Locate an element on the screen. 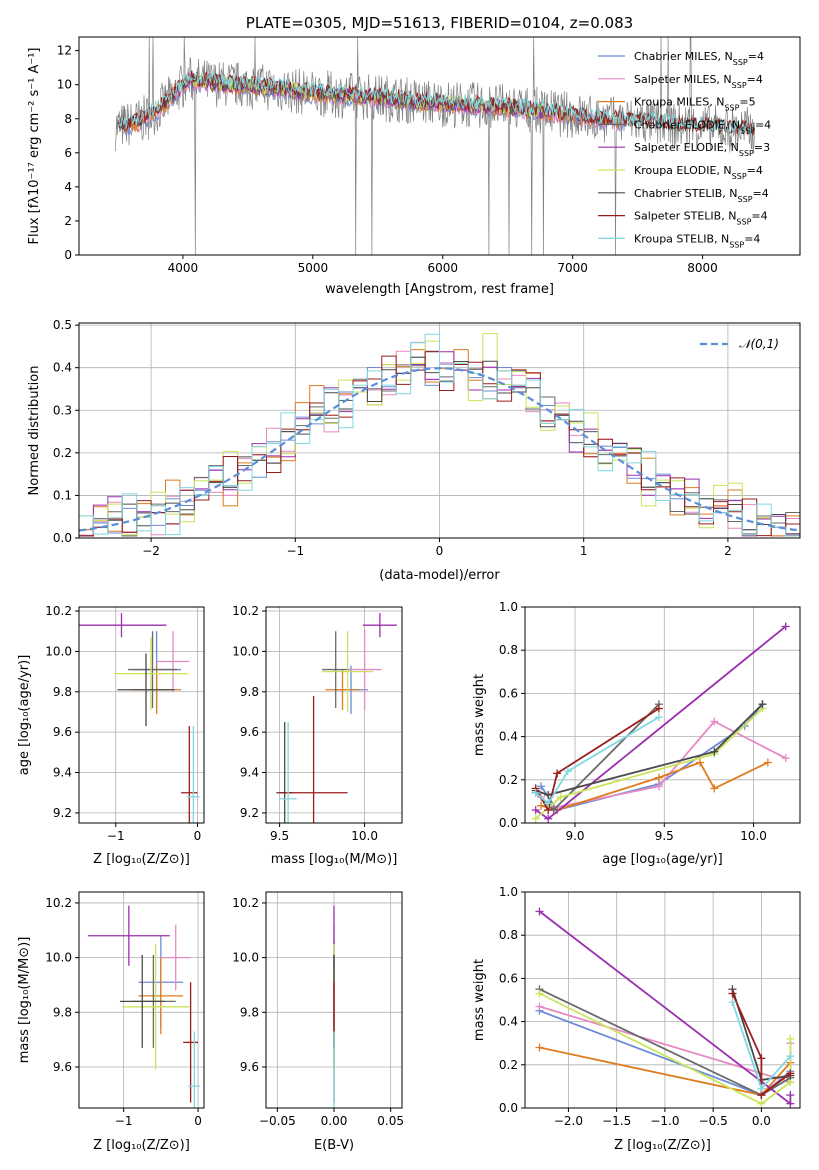 This screenshot has width=819, height=1170. tick-label-x: 0.0 is located at coordinates (761, 1121).